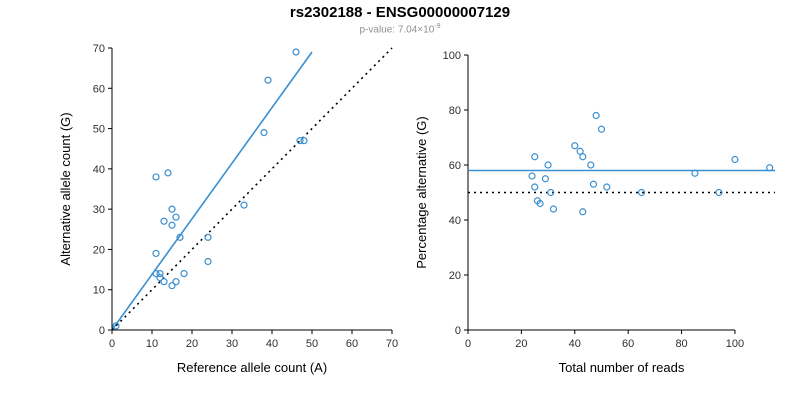 This screenshot has width=800, height=400. I want to click on pvalue-text: p-value: 7.04×10, so click(397, 30).